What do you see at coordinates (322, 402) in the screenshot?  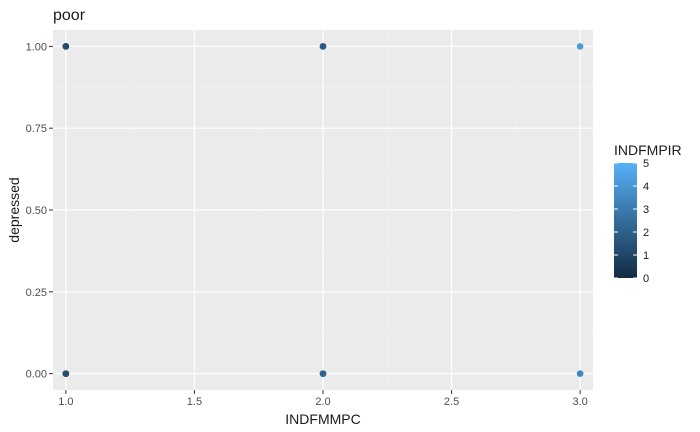 I see `x-tick-label: 2.0` at bounding box center [322, 402].